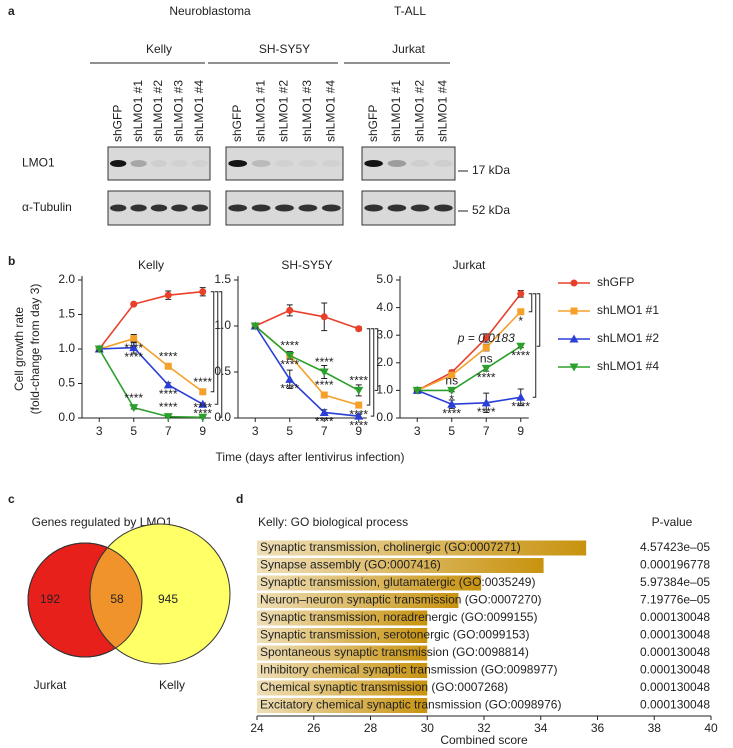 The image size is (733, 748). What do you see at coordinates (628, 310) in the screenshot?
I see `legend-label: shLMO1 #1` at bounding box center [628, 310].